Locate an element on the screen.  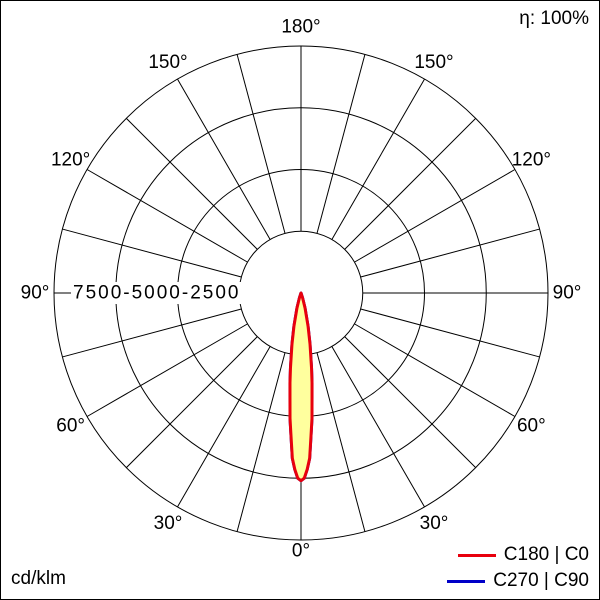
legend-line-c180-c0-icon is located at coordinates (476, 555).